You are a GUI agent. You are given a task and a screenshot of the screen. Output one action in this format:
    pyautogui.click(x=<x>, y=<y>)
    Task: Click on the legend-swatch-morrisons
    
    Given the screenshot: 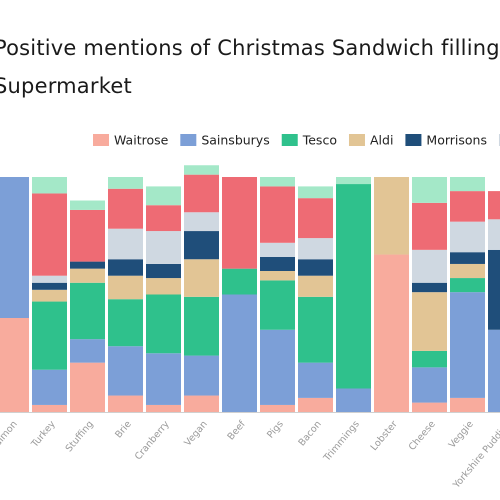 What is the action you would take?
    pyautogui.click(x=413, y=140)
    